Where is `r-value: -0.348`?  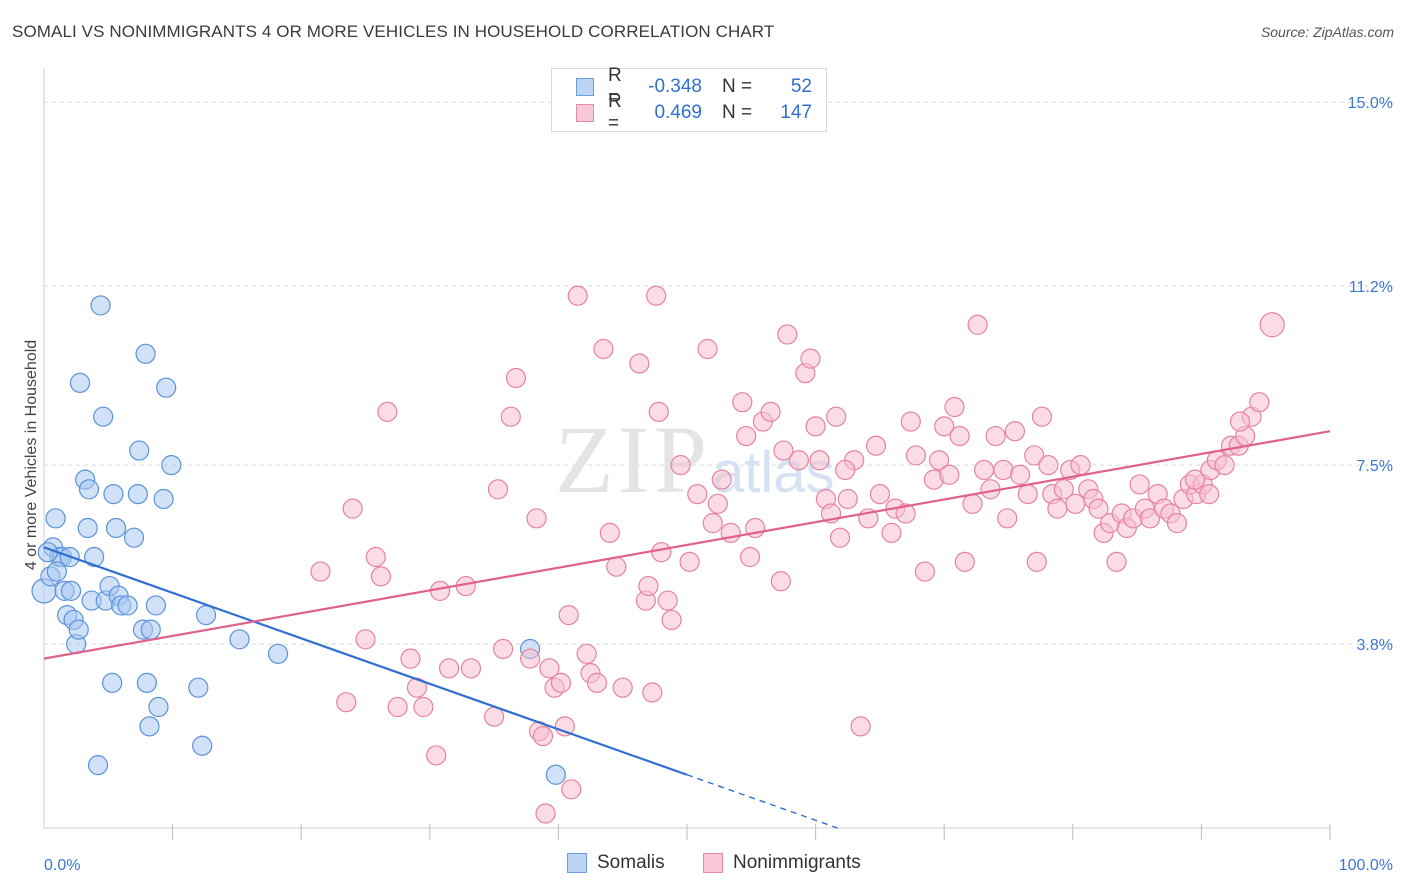 r-value: -0.348 is located at coordinates (675, 86).